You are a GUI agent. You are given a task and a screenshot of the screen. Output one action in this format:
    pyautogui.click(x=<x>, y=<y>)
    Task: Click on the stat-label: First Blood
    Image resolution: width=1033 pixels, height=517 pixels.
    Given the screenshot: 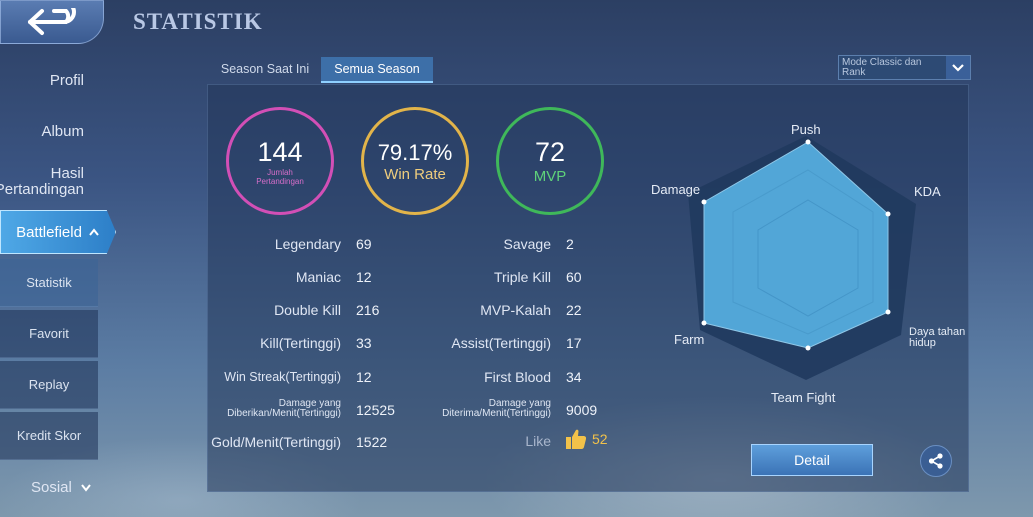 What is the action you would take?
    pyautogui.click(x=517, y=377)
    